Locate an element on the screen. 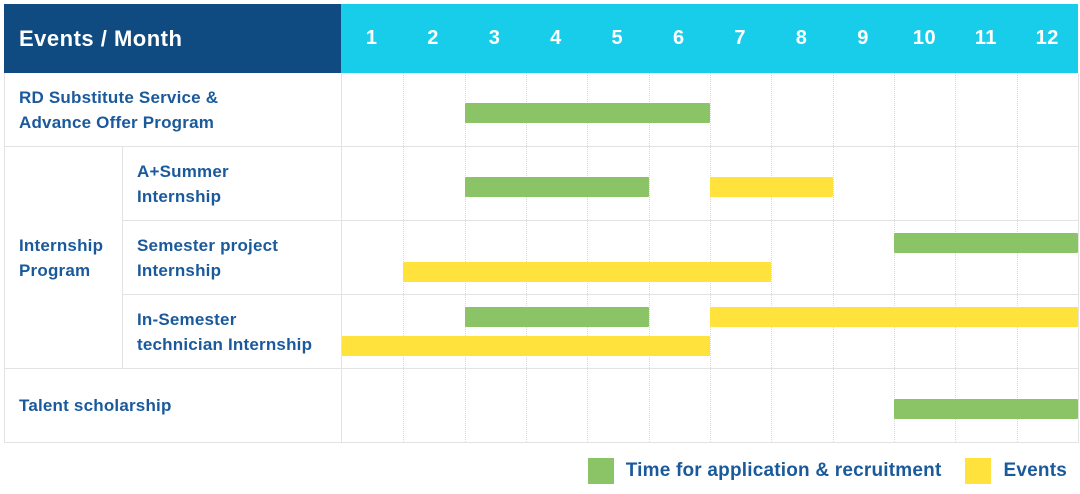 The width and height of the screenshot is (1080, 494). row-label-talent-scholarship: Talent scholarship is located at coordinates (173, 406).